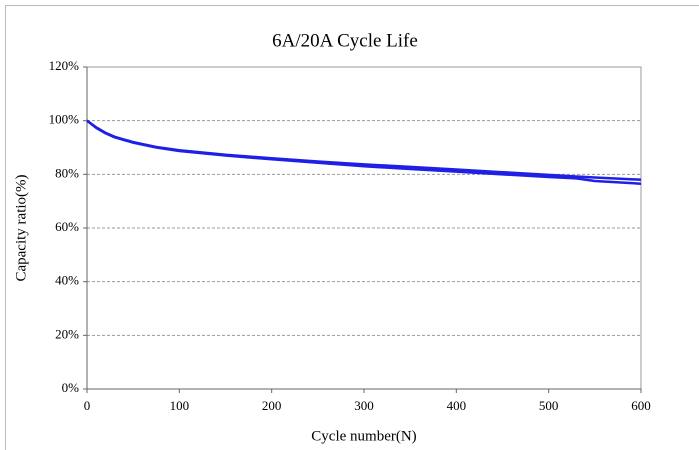 The height and width of the screenshot is (450, 699). What do you see at coordinates (549, 405) in the screenshot?
I see `x-tick-label: 500` at bounding box center [549, 405].